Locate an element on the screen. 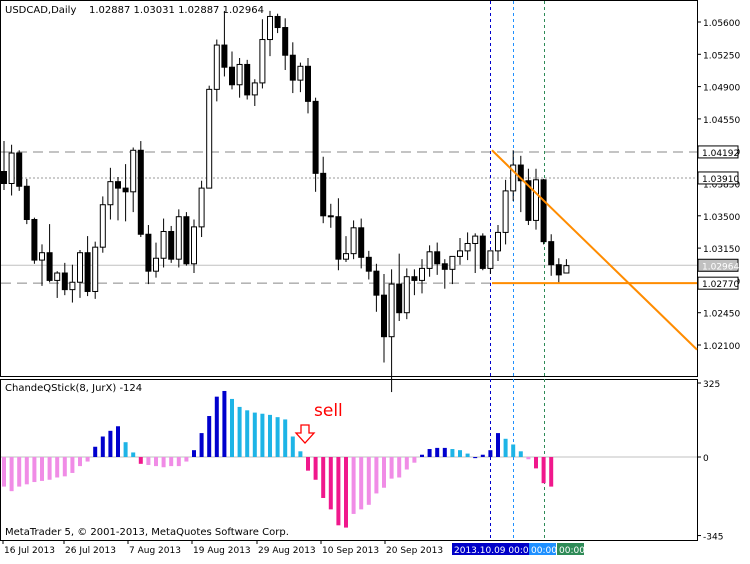  trendlines-layer is located at coordinates (594, 250).